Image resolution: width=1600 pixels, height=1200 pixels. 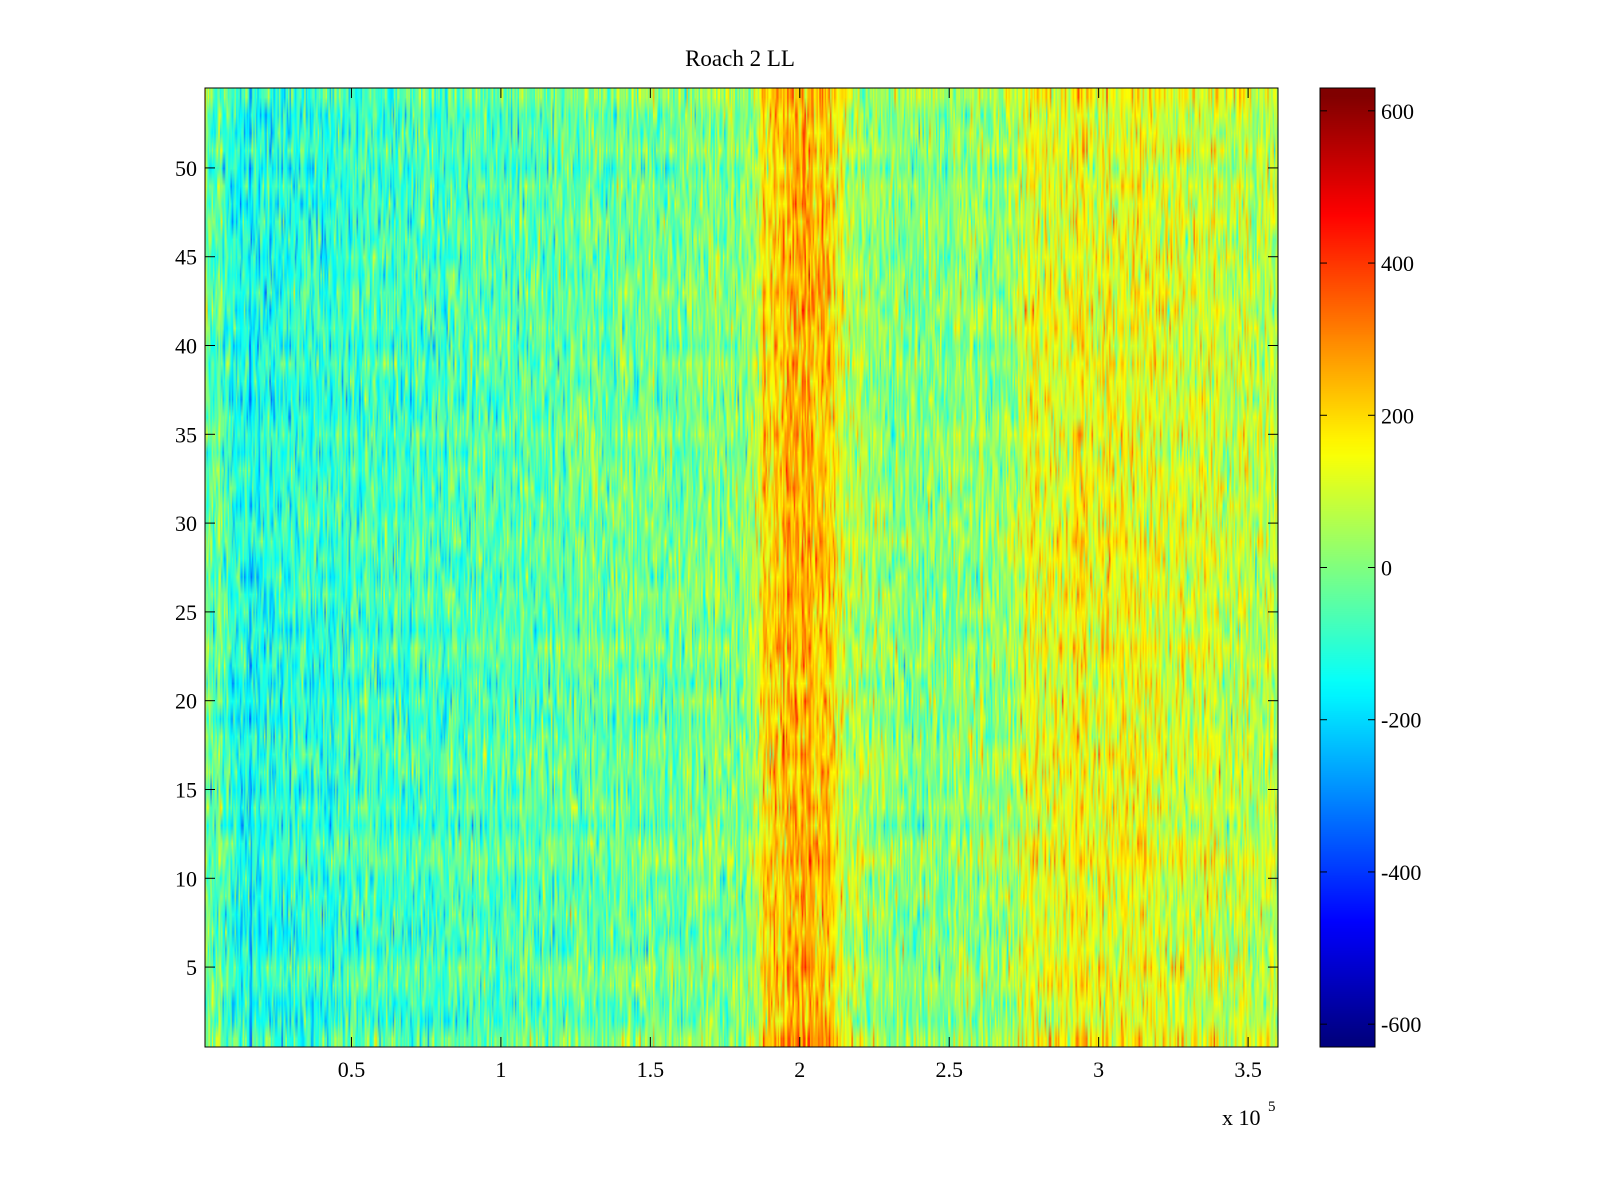 I want to click on colorbar-ticks: 600 400 200 0 -200 -400 -600, so click(x=1370, y=568).